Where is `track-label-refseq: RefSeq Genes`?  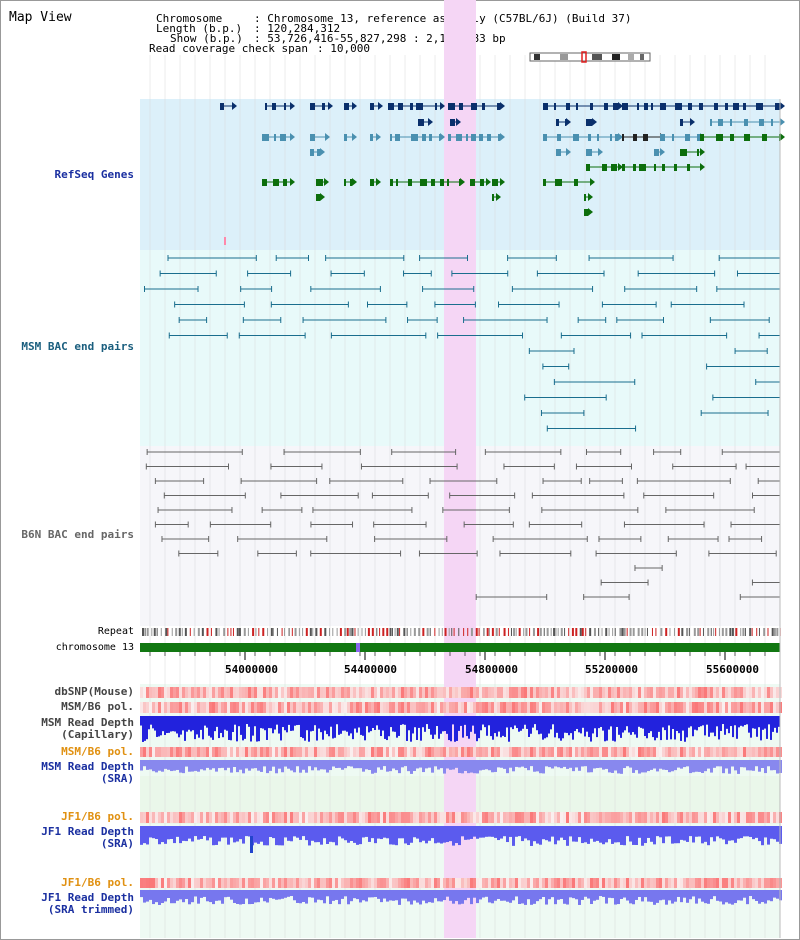
track-label-refseq: RefSeq Genes is located at coordinates (94, 174).